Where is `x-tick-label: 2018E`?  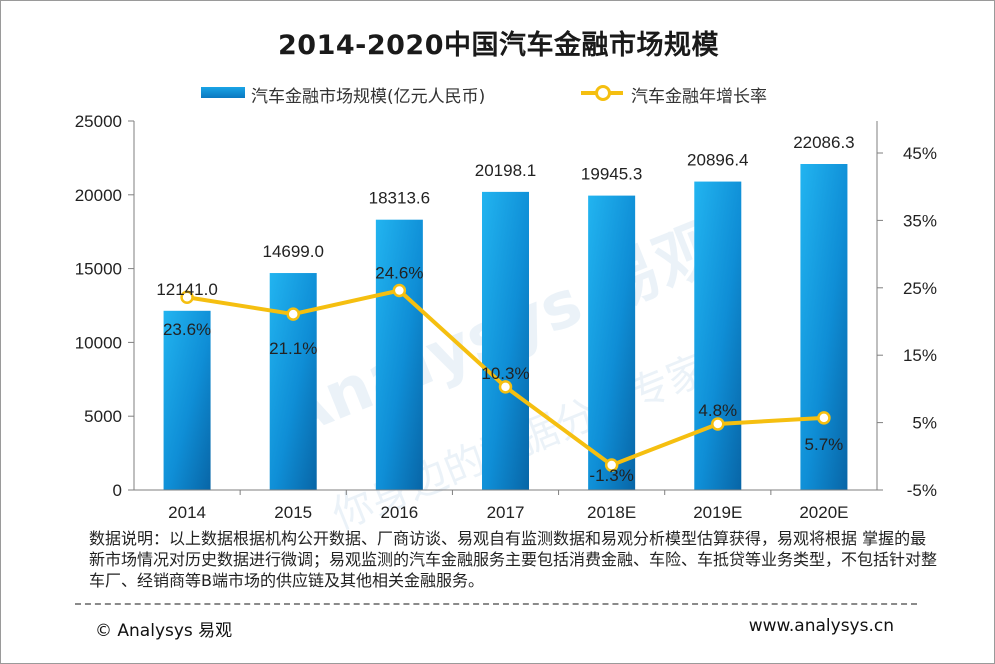
x-tick-label: 2018E is located at coordinates (611, 512).